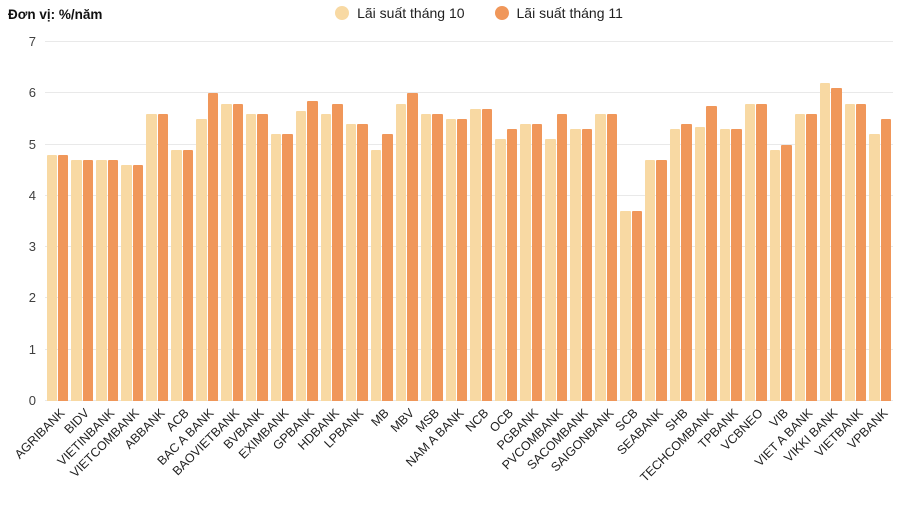  What do you see at coordinates (411, 13) in the screenshot?
I see `legend-label-month-10: Lãi suất tháng 10` at bounding box center [411, 13].